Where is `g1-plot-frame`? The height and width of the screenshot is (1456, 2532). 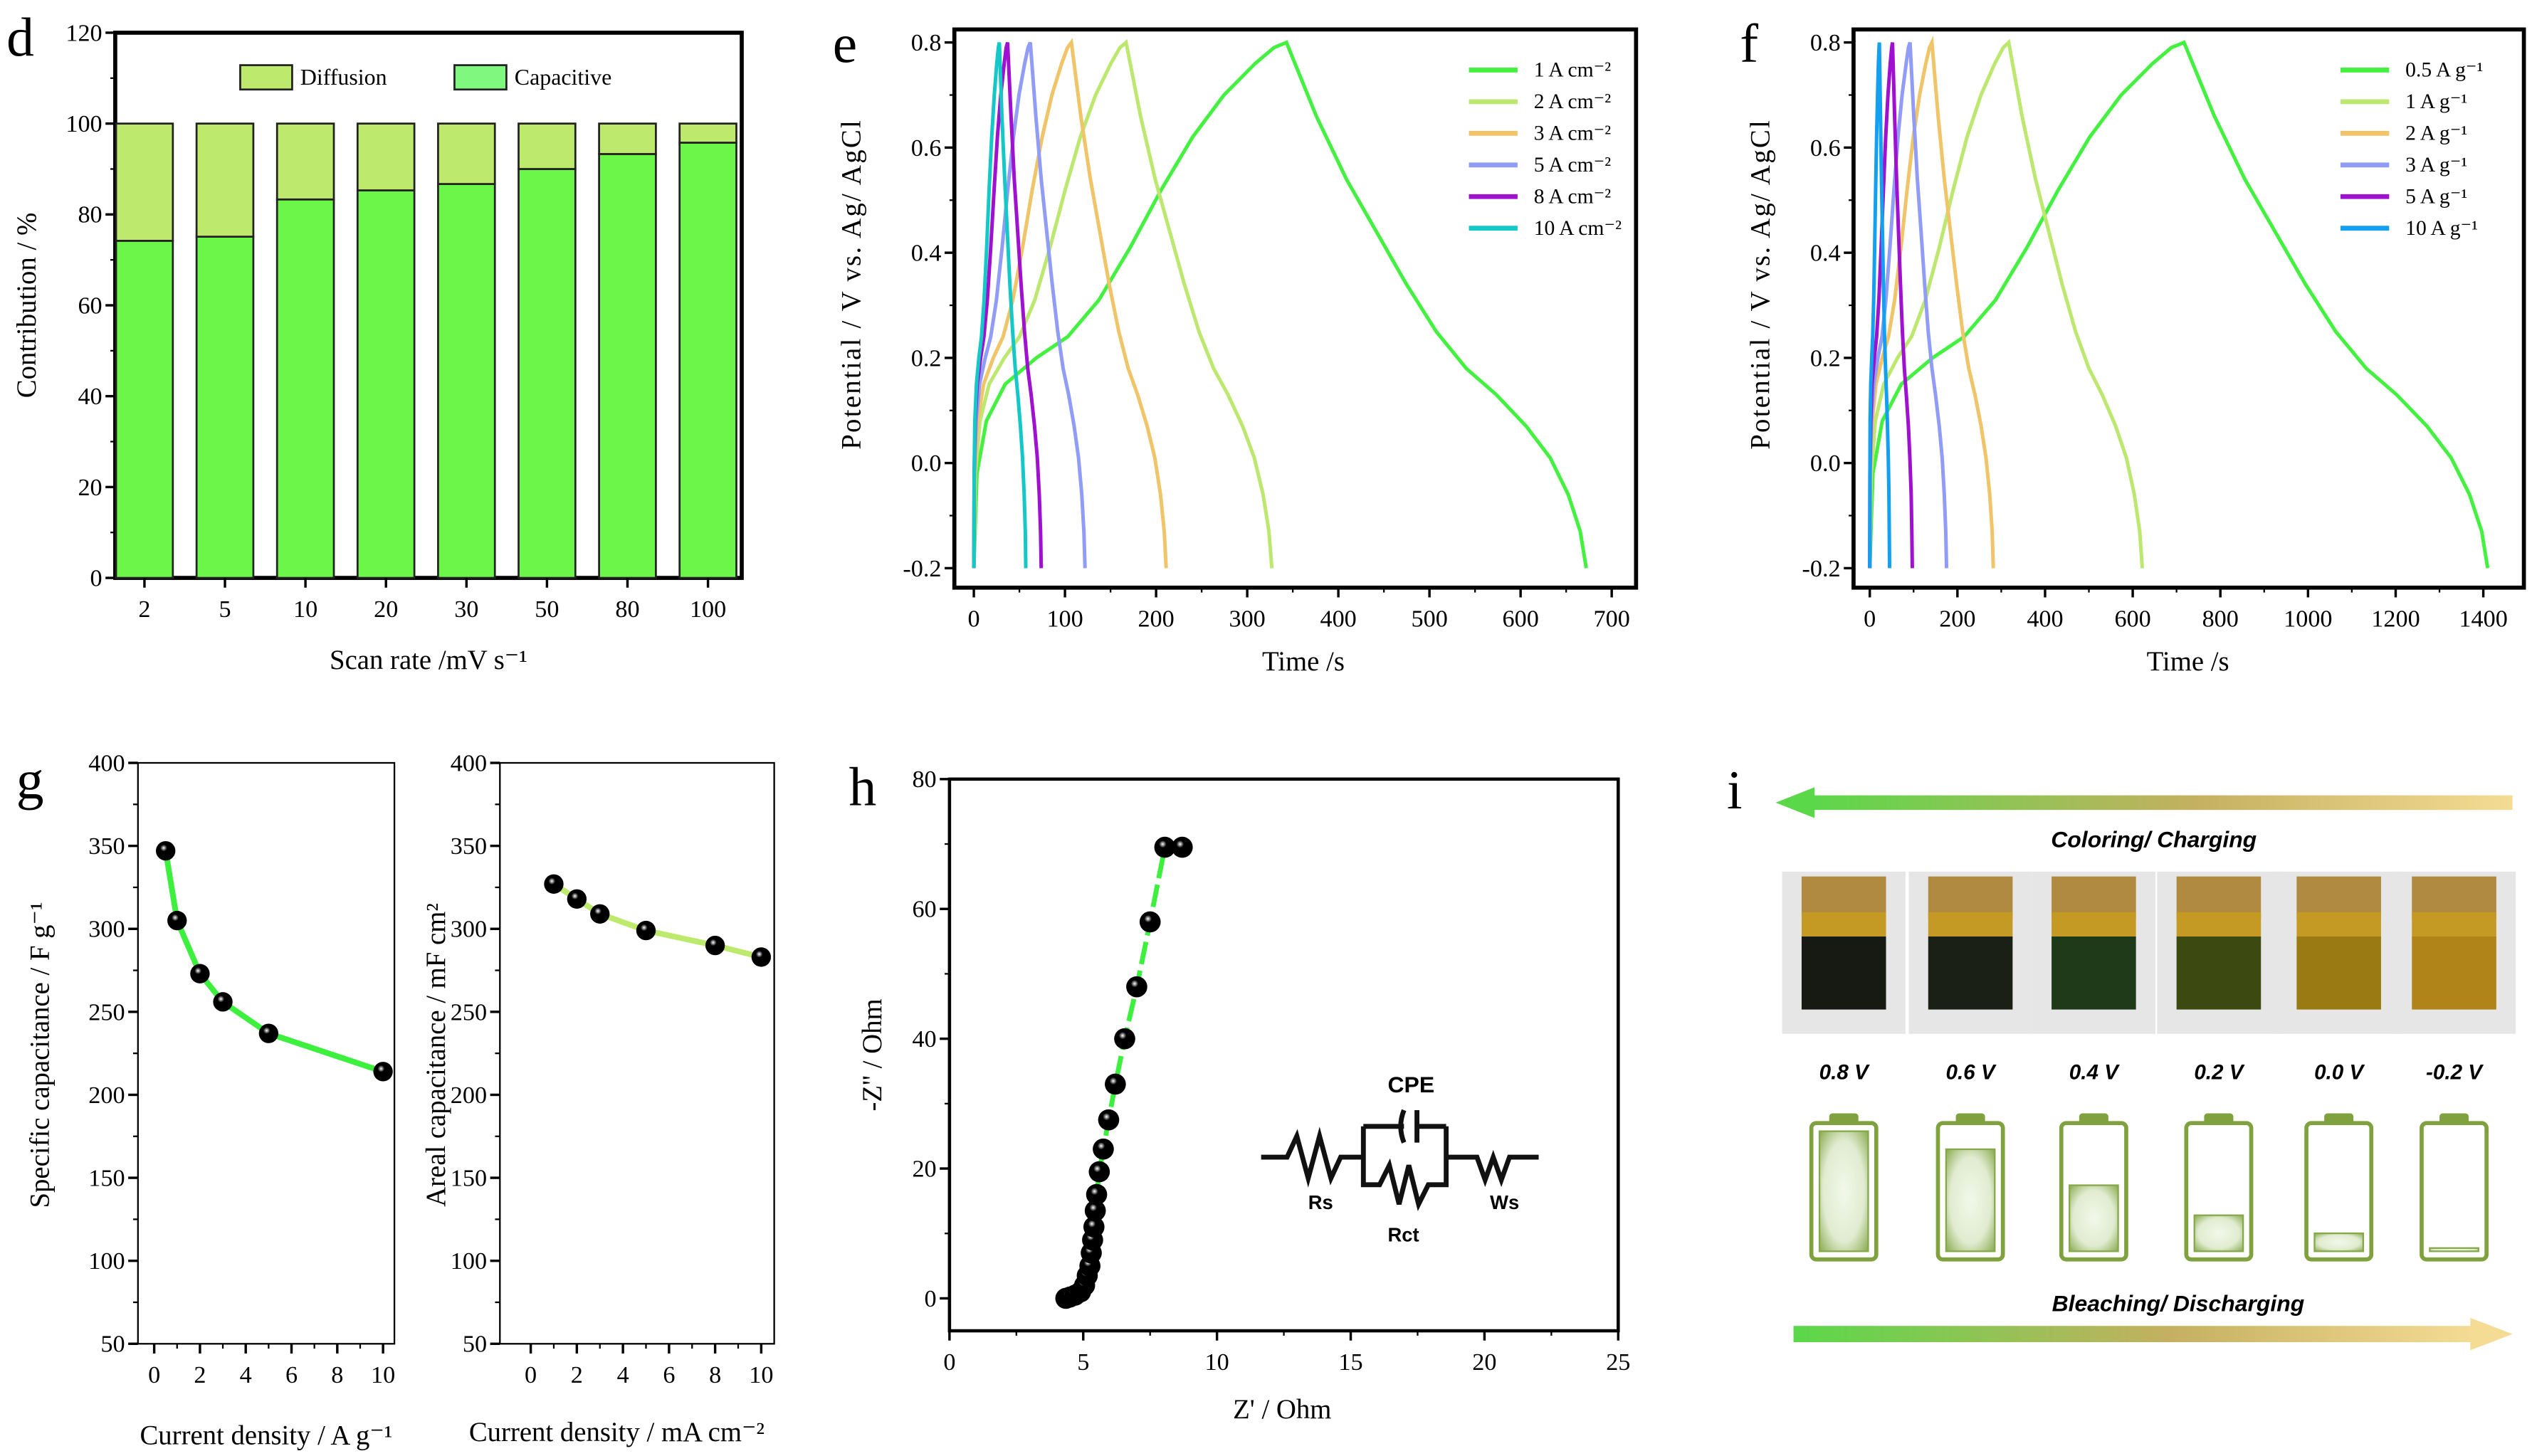 g1-plot-frame is located at coordinates (266, 1053).